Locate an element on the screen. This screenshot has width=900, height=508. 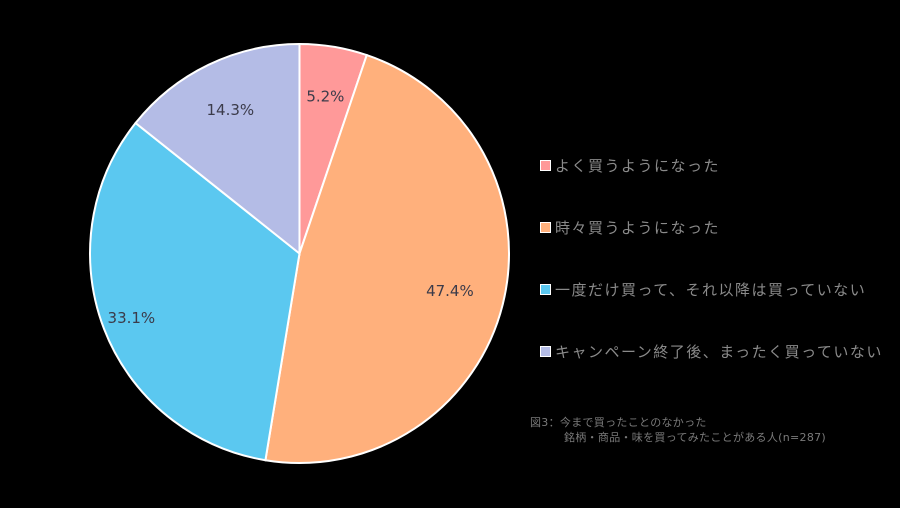
slice-label-sometimes: 47.4% is located at coordinates (450, 291).